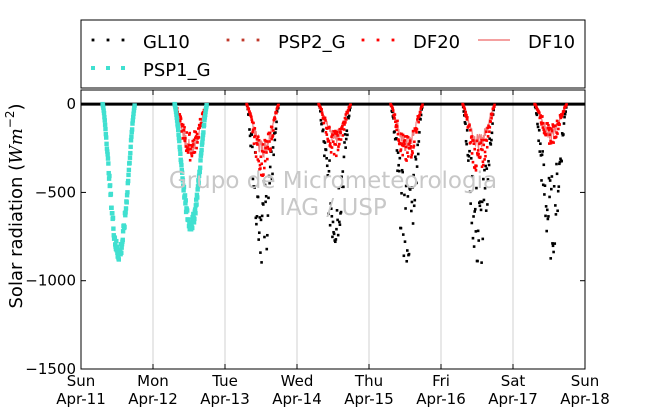  Describe the element at coordinates (369, 399) in the screenshot. I see `x-tick-label-date: Apr-15` at that location.